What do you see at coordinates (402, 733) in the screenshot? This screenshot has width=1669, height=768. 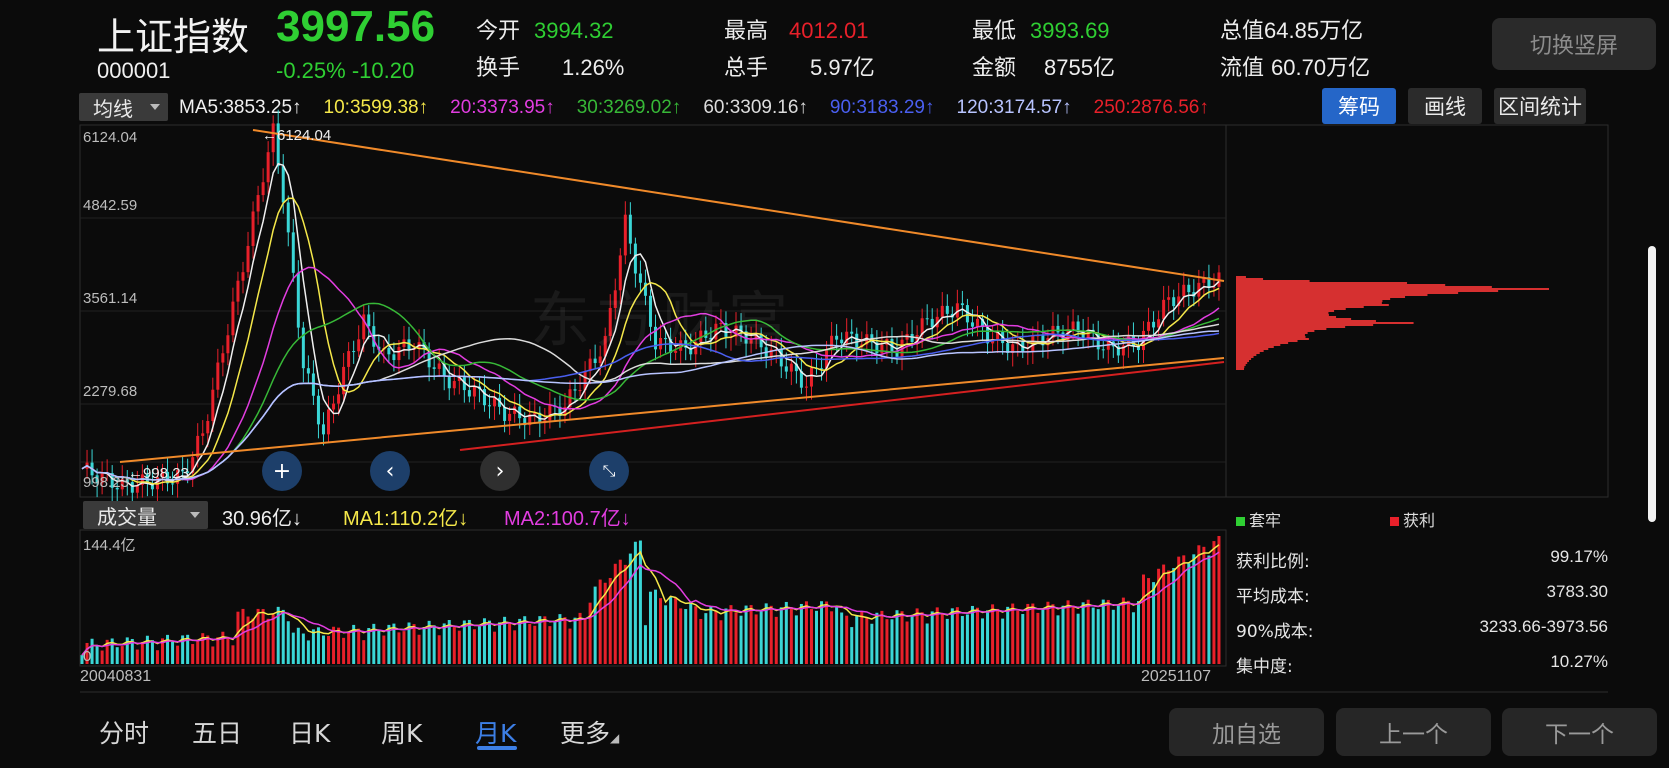 I see `tab-weekly-k: 周K` at bounding box center [402, 733].